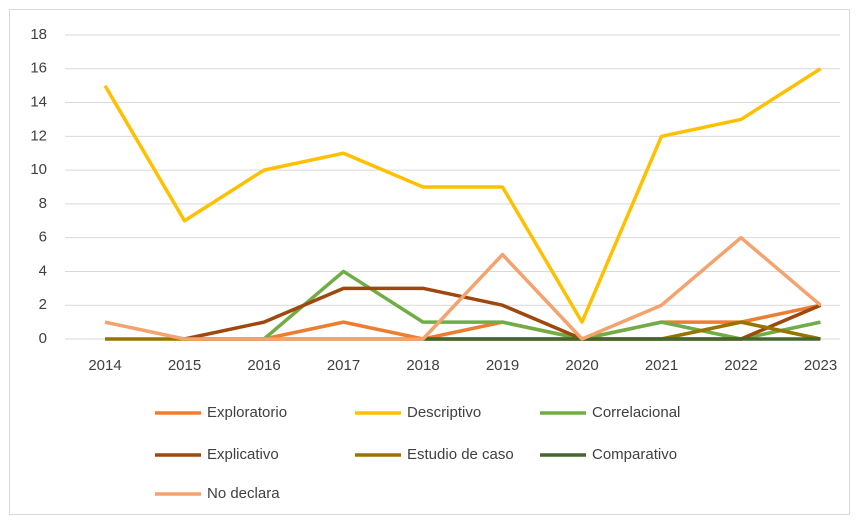 This screenshot has height=525, width=859. I want to click on legend-label: Explicativo, so click(243, 454).